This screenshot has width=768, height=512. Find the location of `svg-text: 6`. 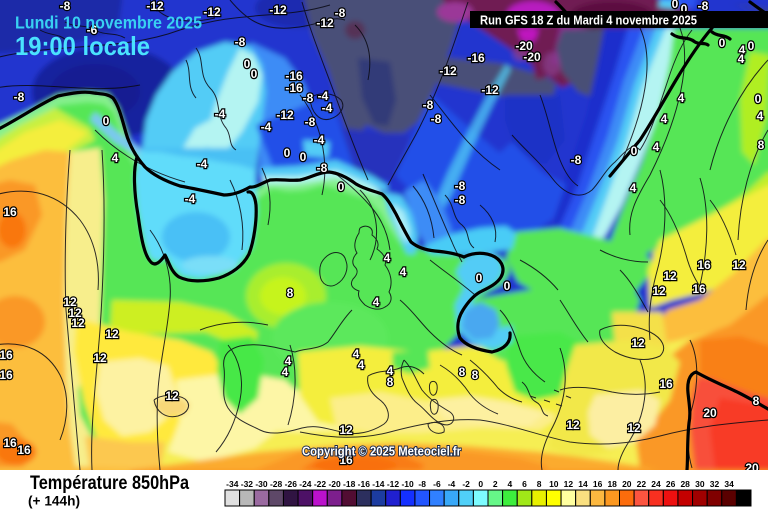

svg-text: 6 is located at coordinates (524, 484).